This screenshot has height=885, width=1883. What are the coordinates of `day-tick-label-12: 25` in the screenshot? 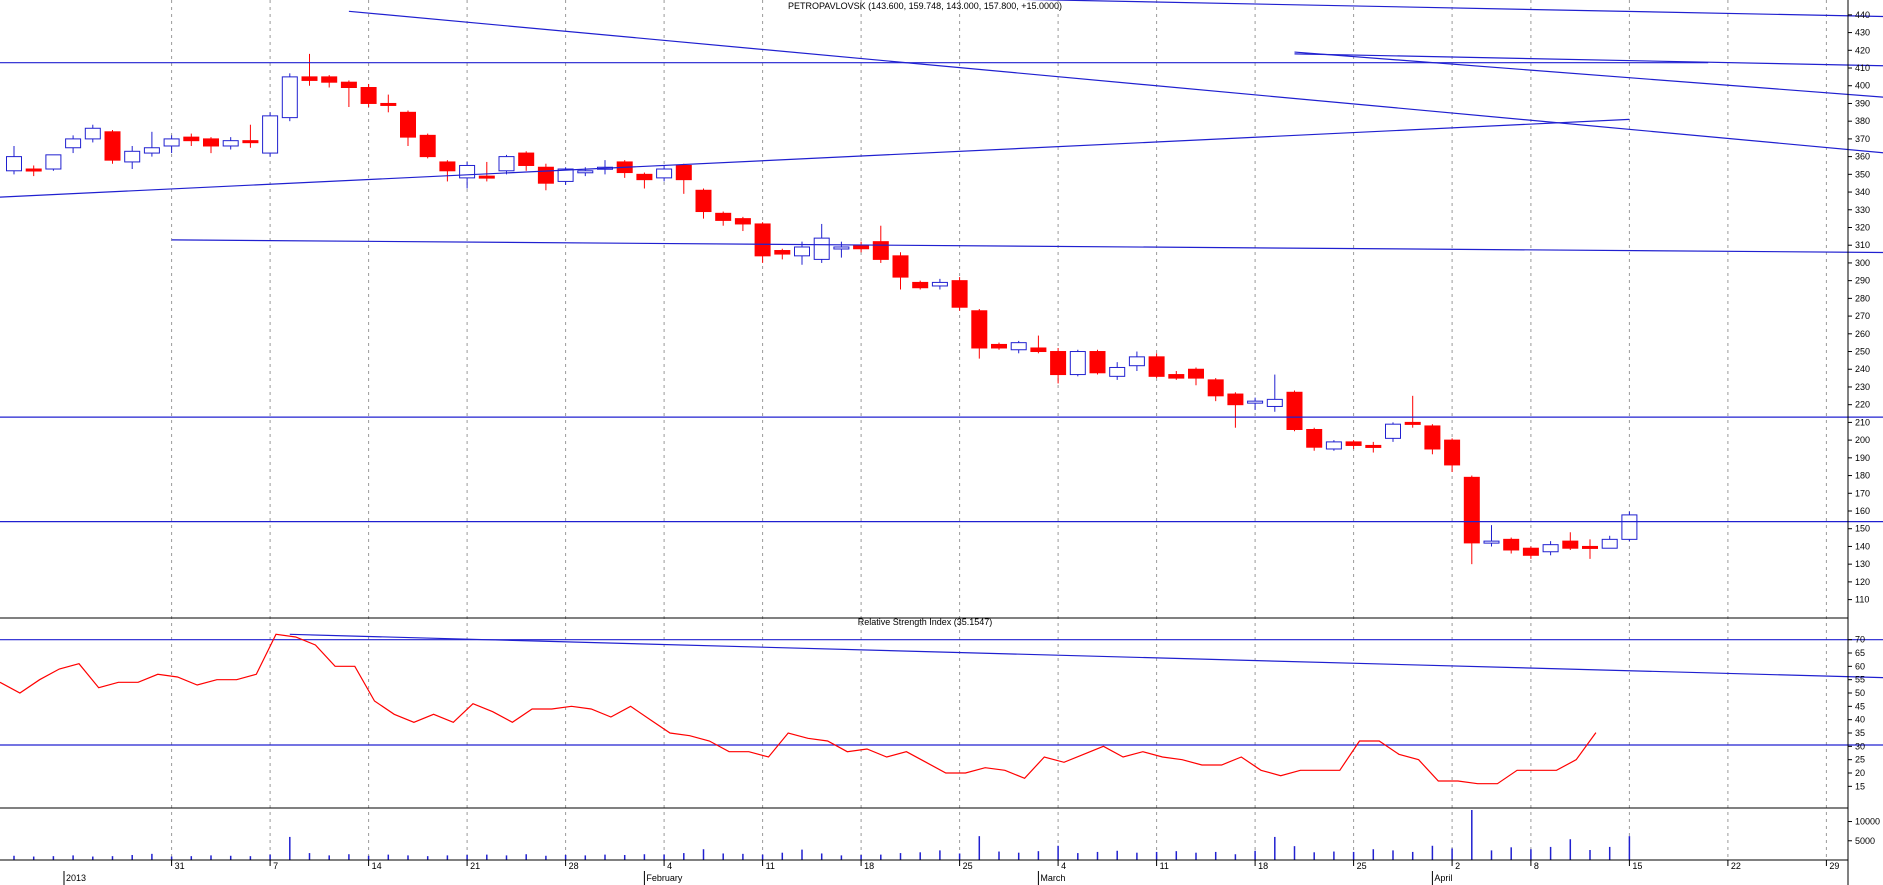 It's located at (1362, 866).